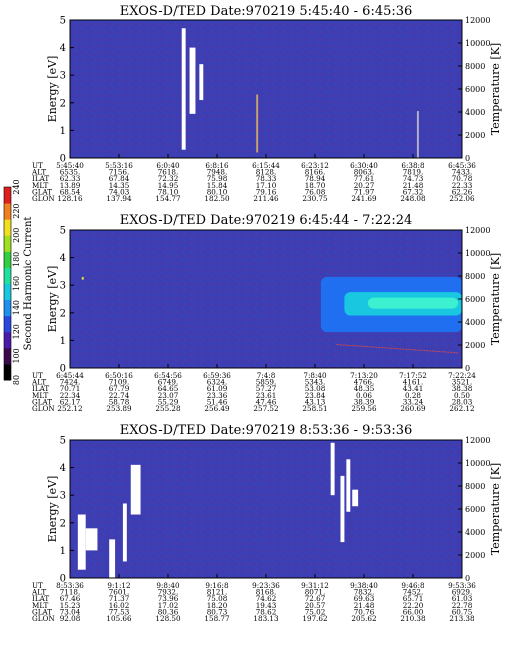 This screenshot has height=653, width=505. What do you see at coordinates (40, 605) in the screenshot?
I see `table-row-label: MLT` at bounding box center [40, 605].